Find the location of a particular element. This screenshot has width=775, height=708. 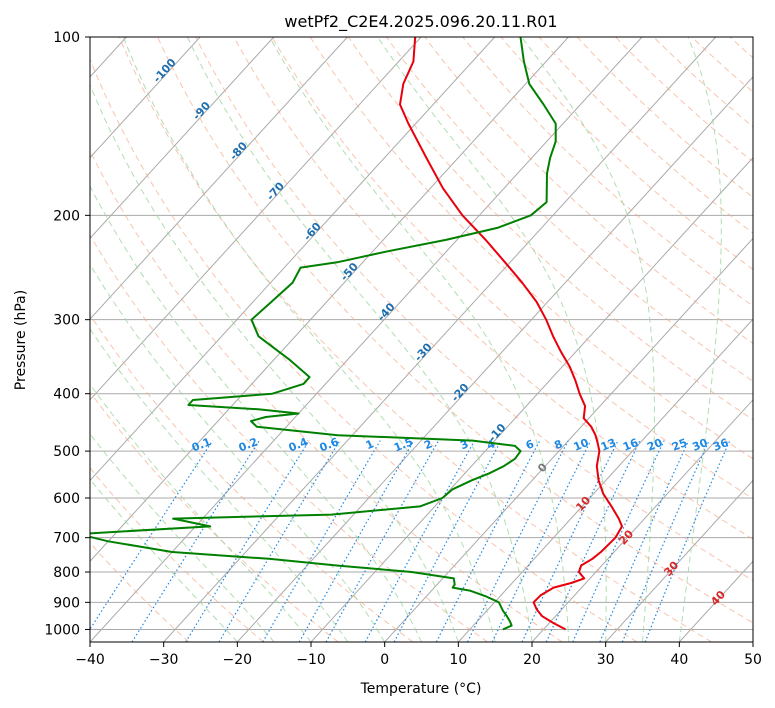

mixing-ratio-label: 36 is located at coordinates (720, 445).